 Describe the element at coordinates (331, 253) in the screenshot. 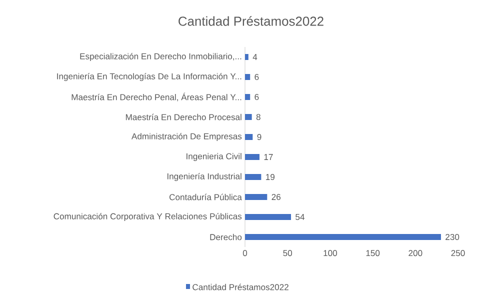

I see `x-tick-label: 100` at that location.